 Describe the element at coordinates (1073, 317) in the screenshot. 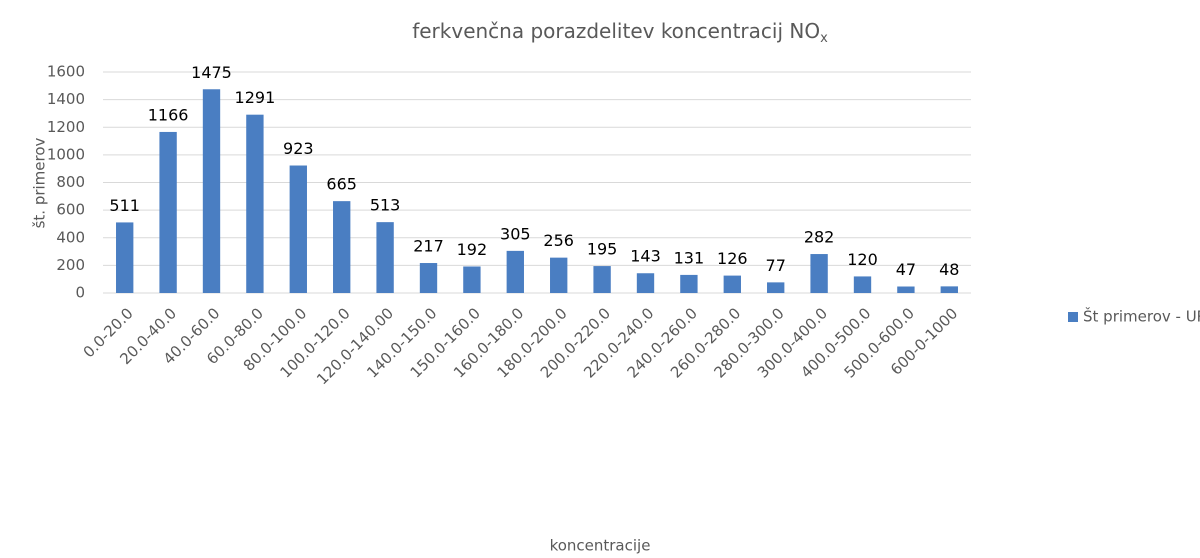

I see `legend-swatch` at that location.